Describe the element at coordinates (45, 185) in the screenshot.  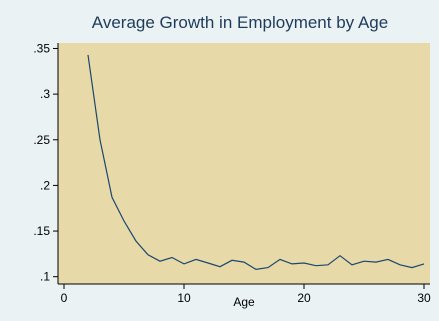
I see `y-tick-label: .2` at that location.